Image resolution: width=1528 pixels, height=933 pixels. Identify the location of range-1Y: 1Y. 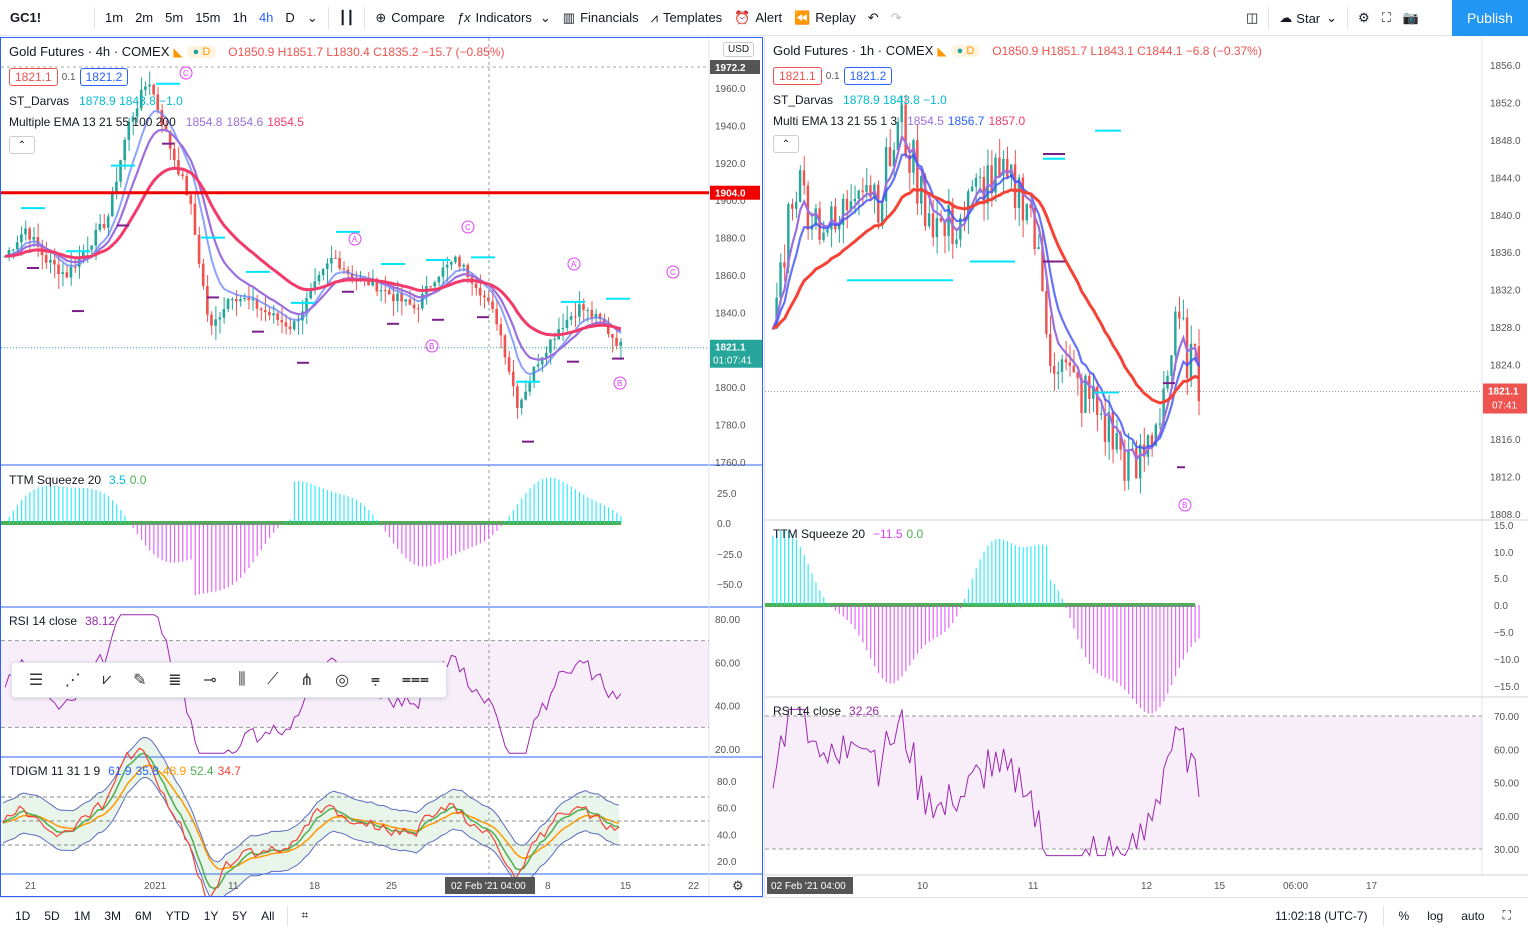
(211, 915).